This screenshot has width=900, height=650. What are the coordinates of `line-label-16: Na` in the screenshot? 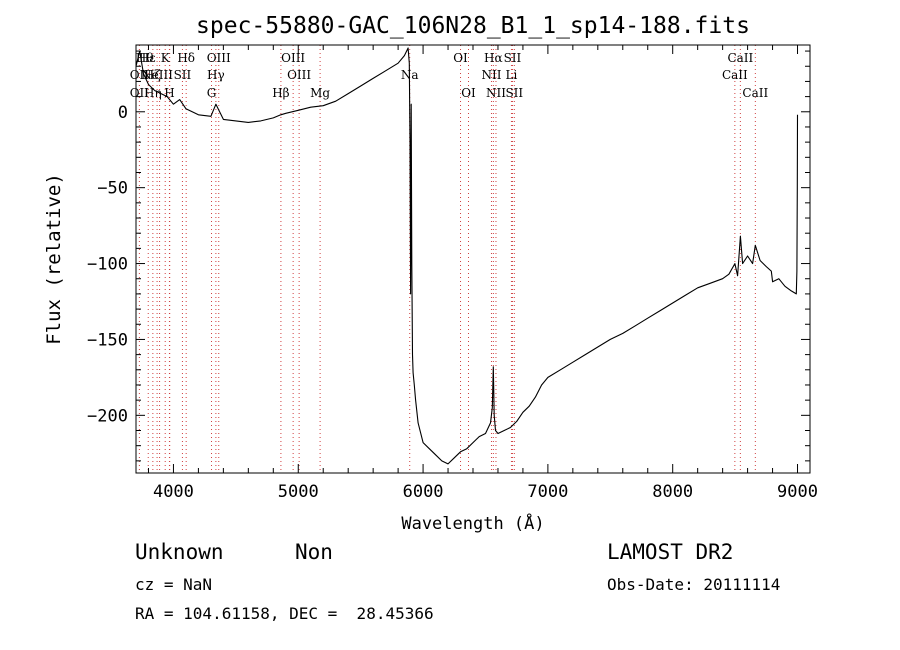 It's located at (410, 75).